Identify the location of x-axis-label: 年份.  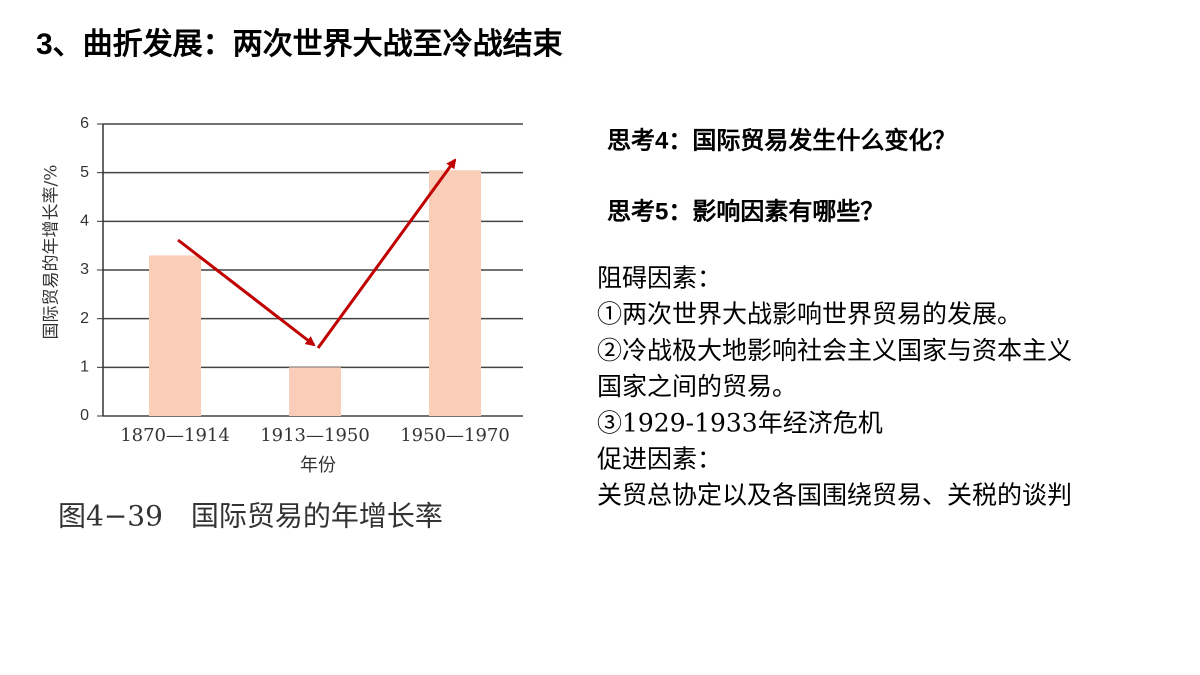
(318, 465).